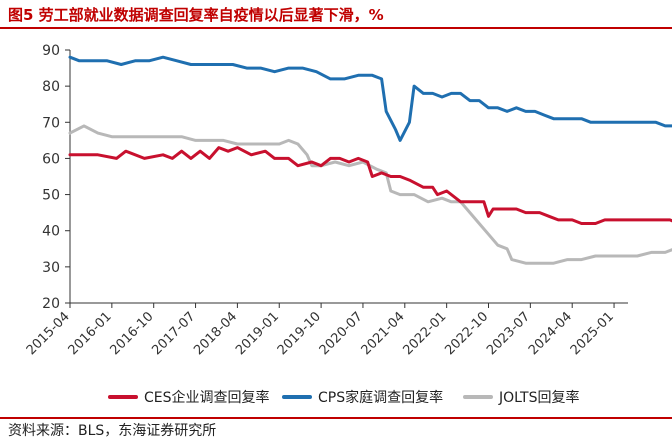 The image size is (672, 440). I want to click on x-tick-label: 2020-07, so click(341, 333).